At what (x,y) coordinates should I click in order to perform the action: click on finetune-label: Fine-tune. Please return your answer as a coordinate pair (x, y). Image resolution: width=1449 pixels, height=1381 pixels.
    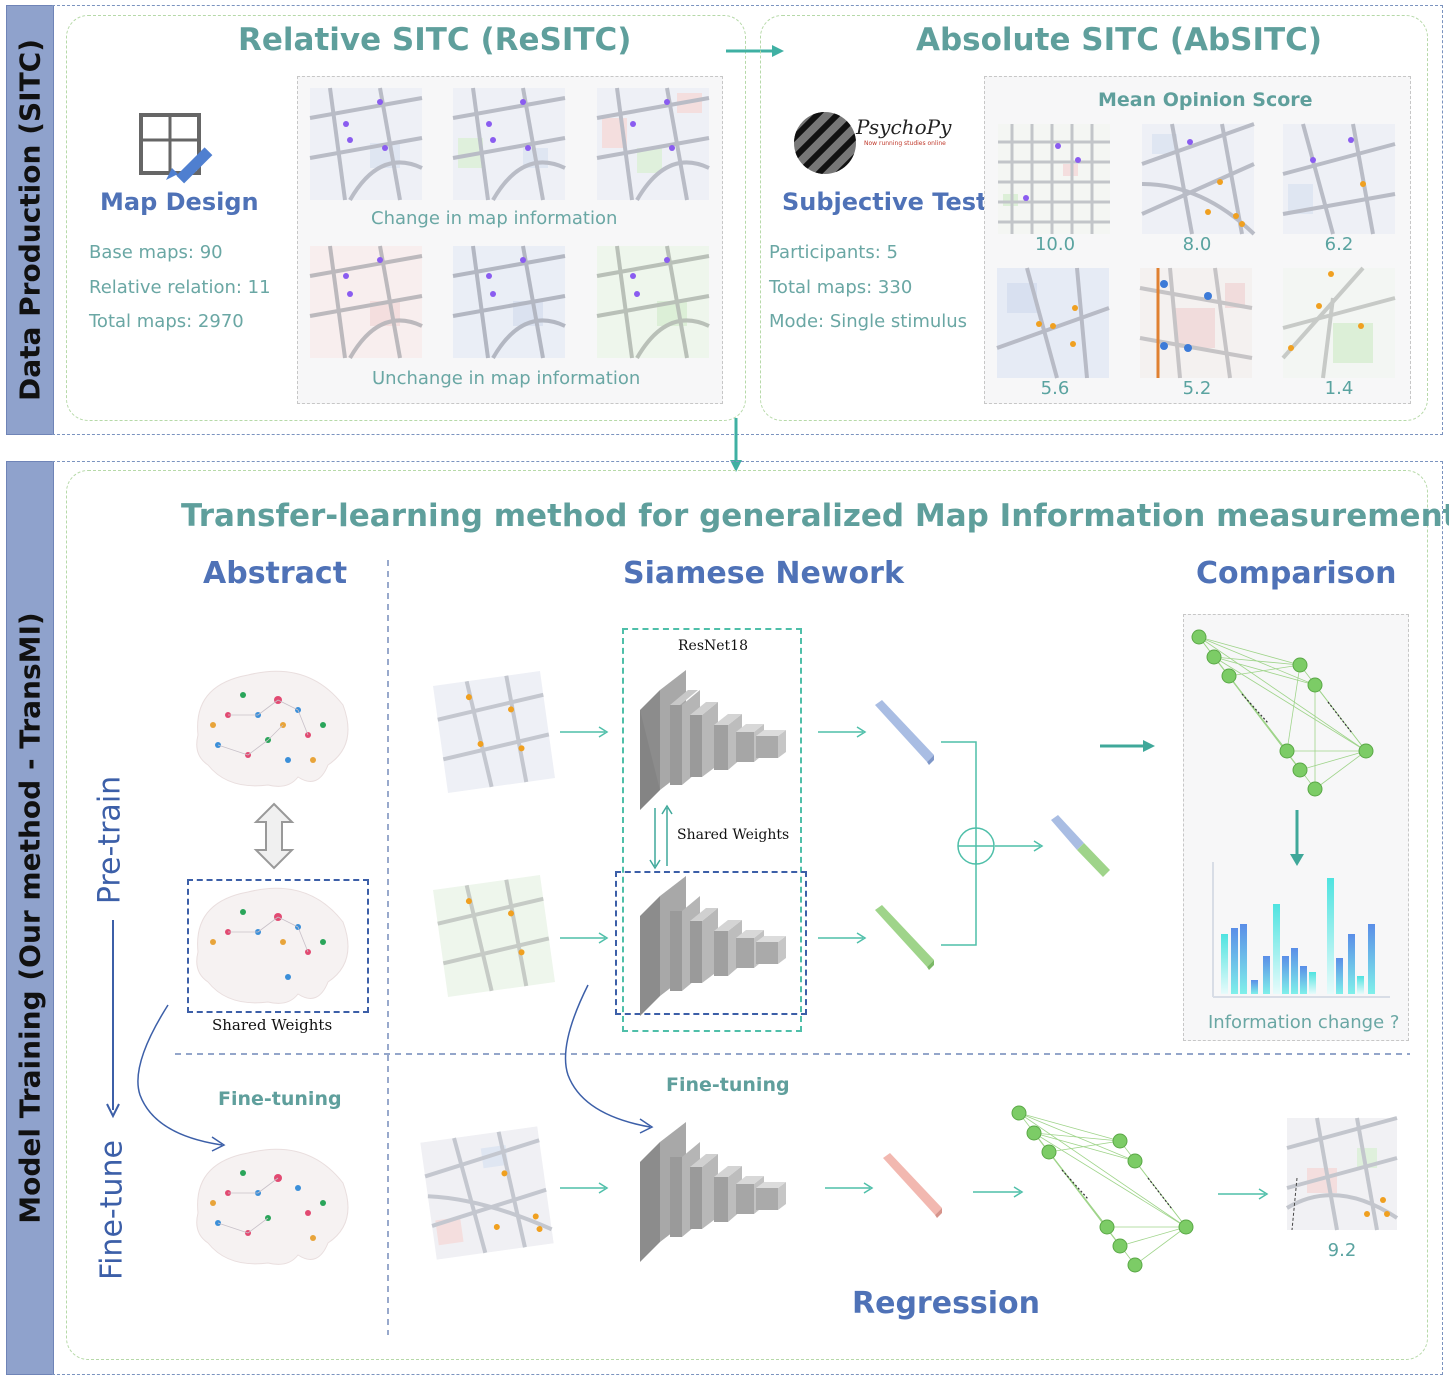
    Looking at the image, I should click on (112, 1210).